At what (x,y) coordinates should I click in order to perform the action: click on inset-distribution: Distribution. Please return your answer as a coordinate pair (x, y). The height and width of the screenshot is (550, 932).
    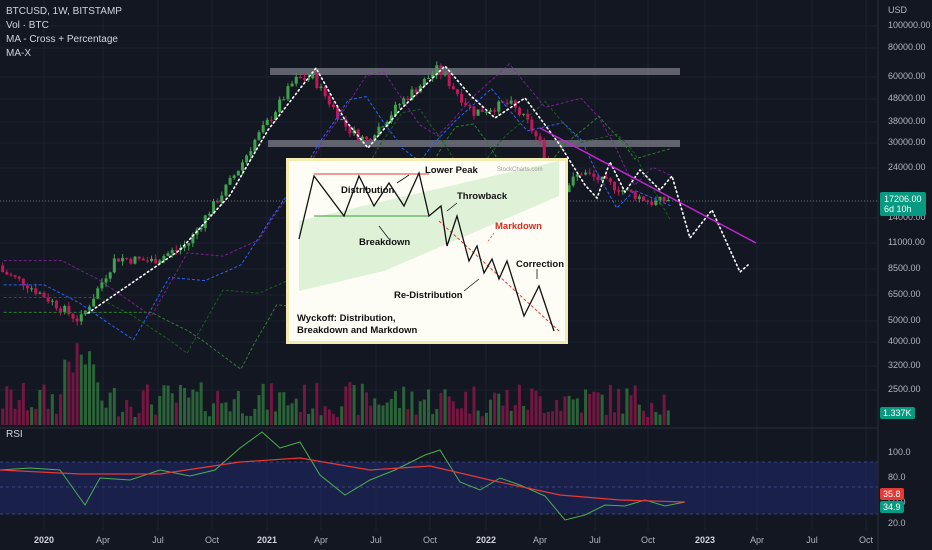
    Looking at the image, I should click on (368, 190).